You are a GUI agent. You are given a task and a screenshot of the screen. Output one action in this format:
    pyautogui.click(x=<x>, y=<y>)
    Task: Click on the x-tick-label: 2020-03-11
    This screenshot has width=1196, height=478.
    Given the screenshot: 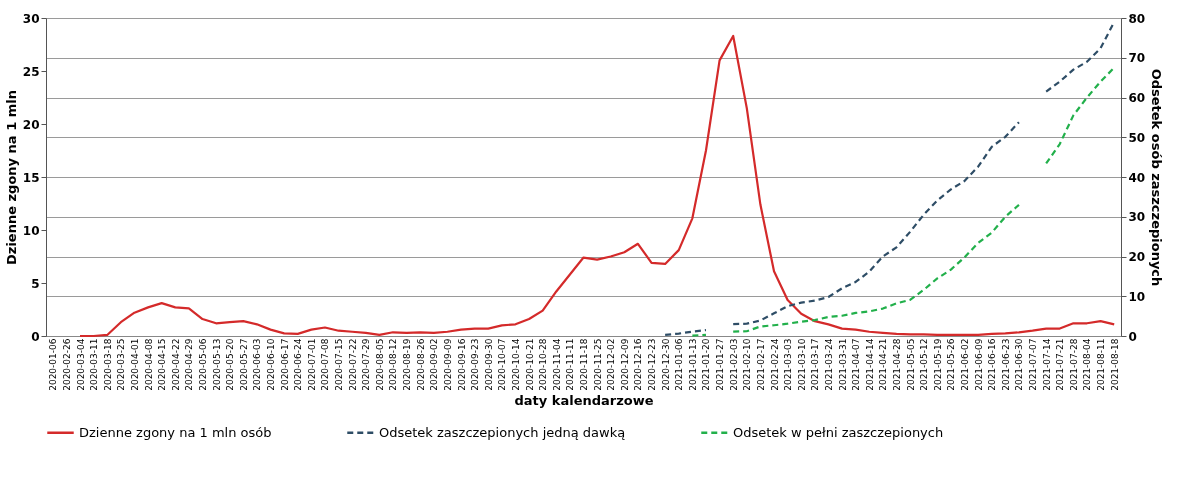 What is the action you would take?
    pyautogui.click(x=94, y=364)
    